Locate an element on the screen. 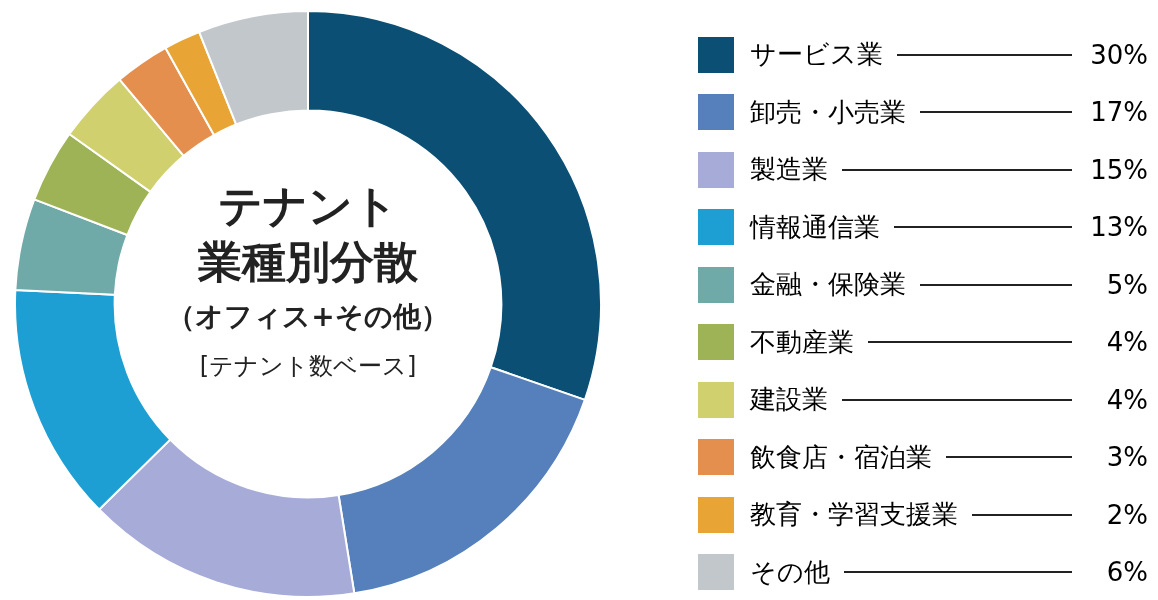 The width and height of the screenshot is (1158, 600). data-label: 2% is located at coordinates (1126, 514).